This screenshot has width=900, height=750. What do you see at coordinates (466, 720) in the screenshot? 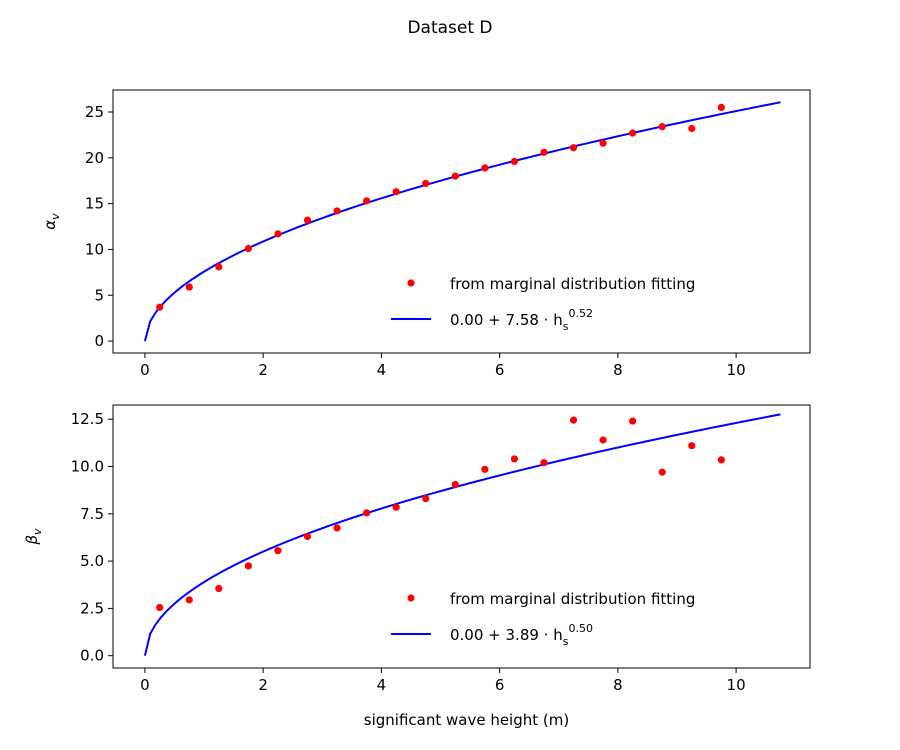
I see `x-axis-label: significant wave height (m)` at bounding box center [466, 720].